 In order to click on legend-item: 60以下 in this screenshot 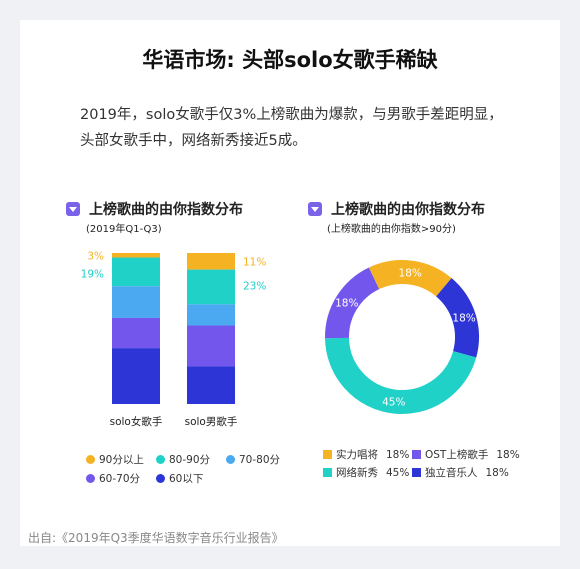, I will do `click(179, 478)`.